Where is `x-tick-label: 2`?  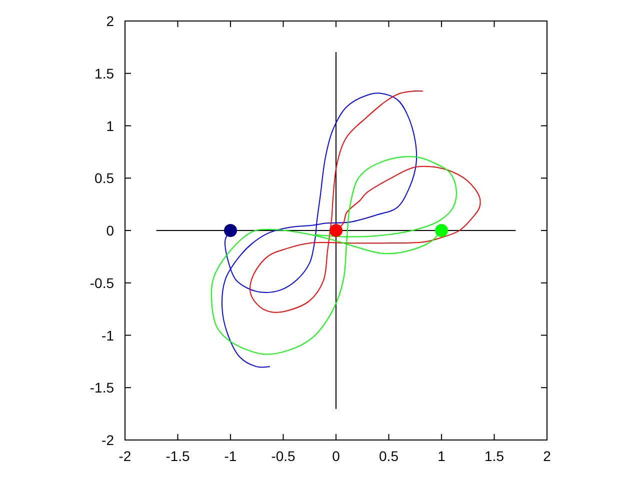 x-tick-label: 2 is located at coordinates (547, 456).